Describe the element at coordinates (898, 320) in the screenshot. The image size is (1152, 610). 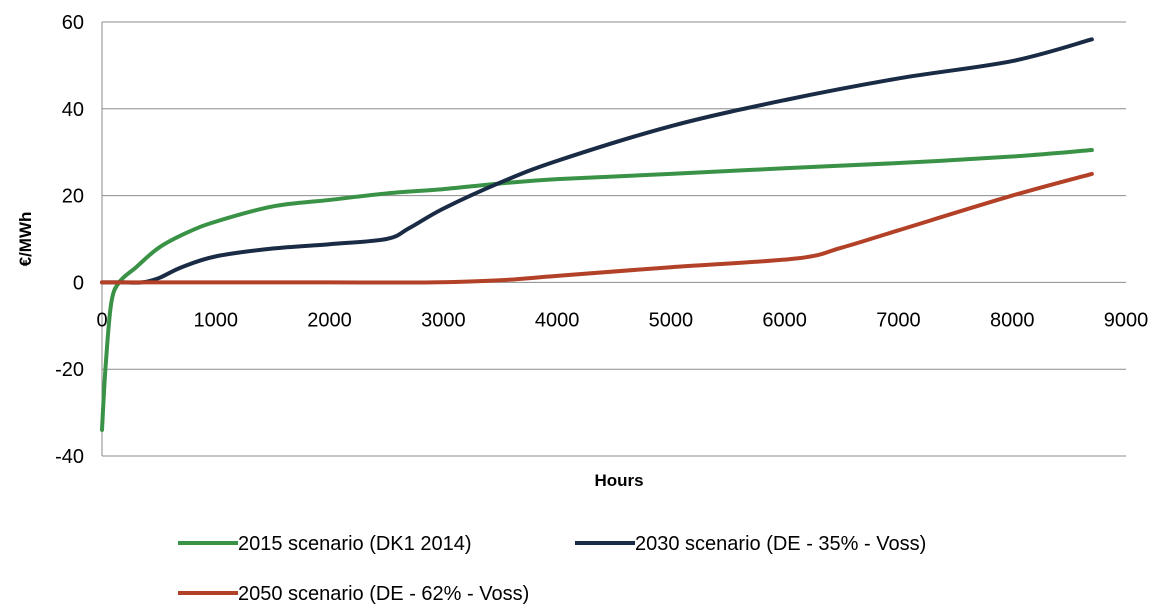
I see `x-tick-label: 7000` at that location.